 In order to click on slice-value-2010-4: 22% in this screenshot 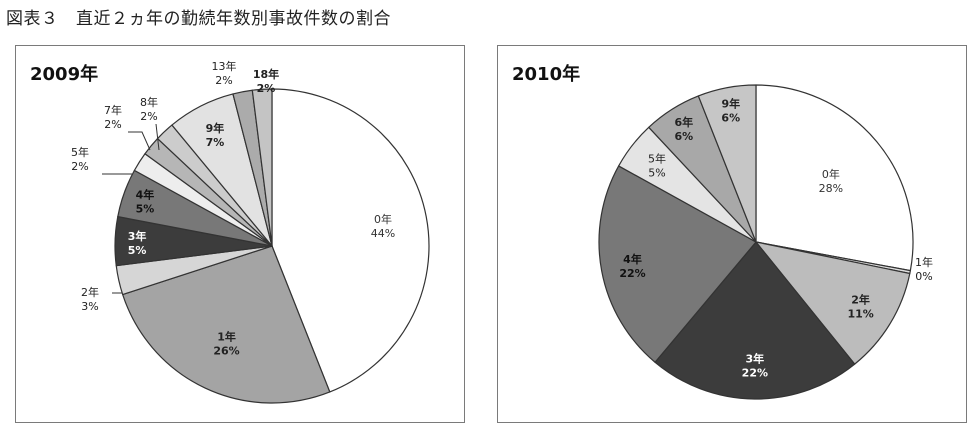, I will do `click(632, 273)`.